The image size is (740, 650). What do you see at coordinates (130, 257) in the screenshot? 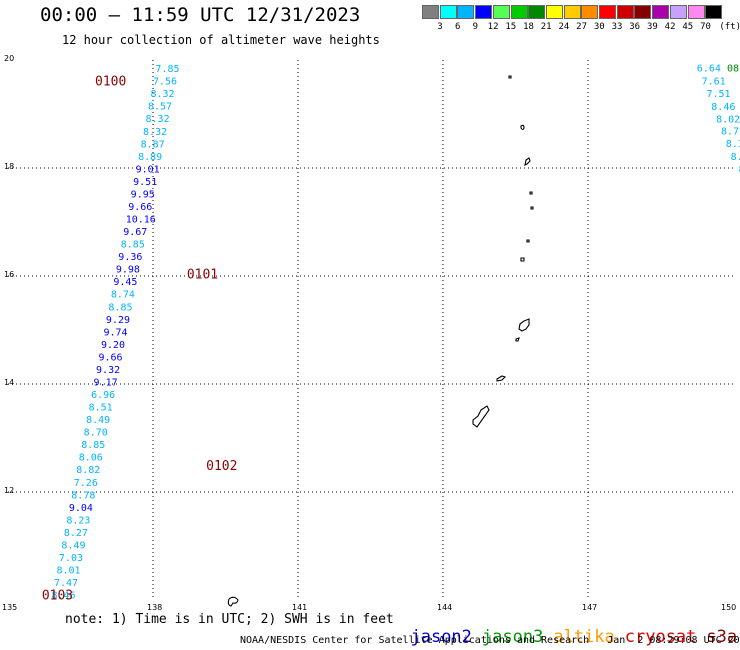
I see `swh-value-label: 9.36` at bounding box center [130, 257].